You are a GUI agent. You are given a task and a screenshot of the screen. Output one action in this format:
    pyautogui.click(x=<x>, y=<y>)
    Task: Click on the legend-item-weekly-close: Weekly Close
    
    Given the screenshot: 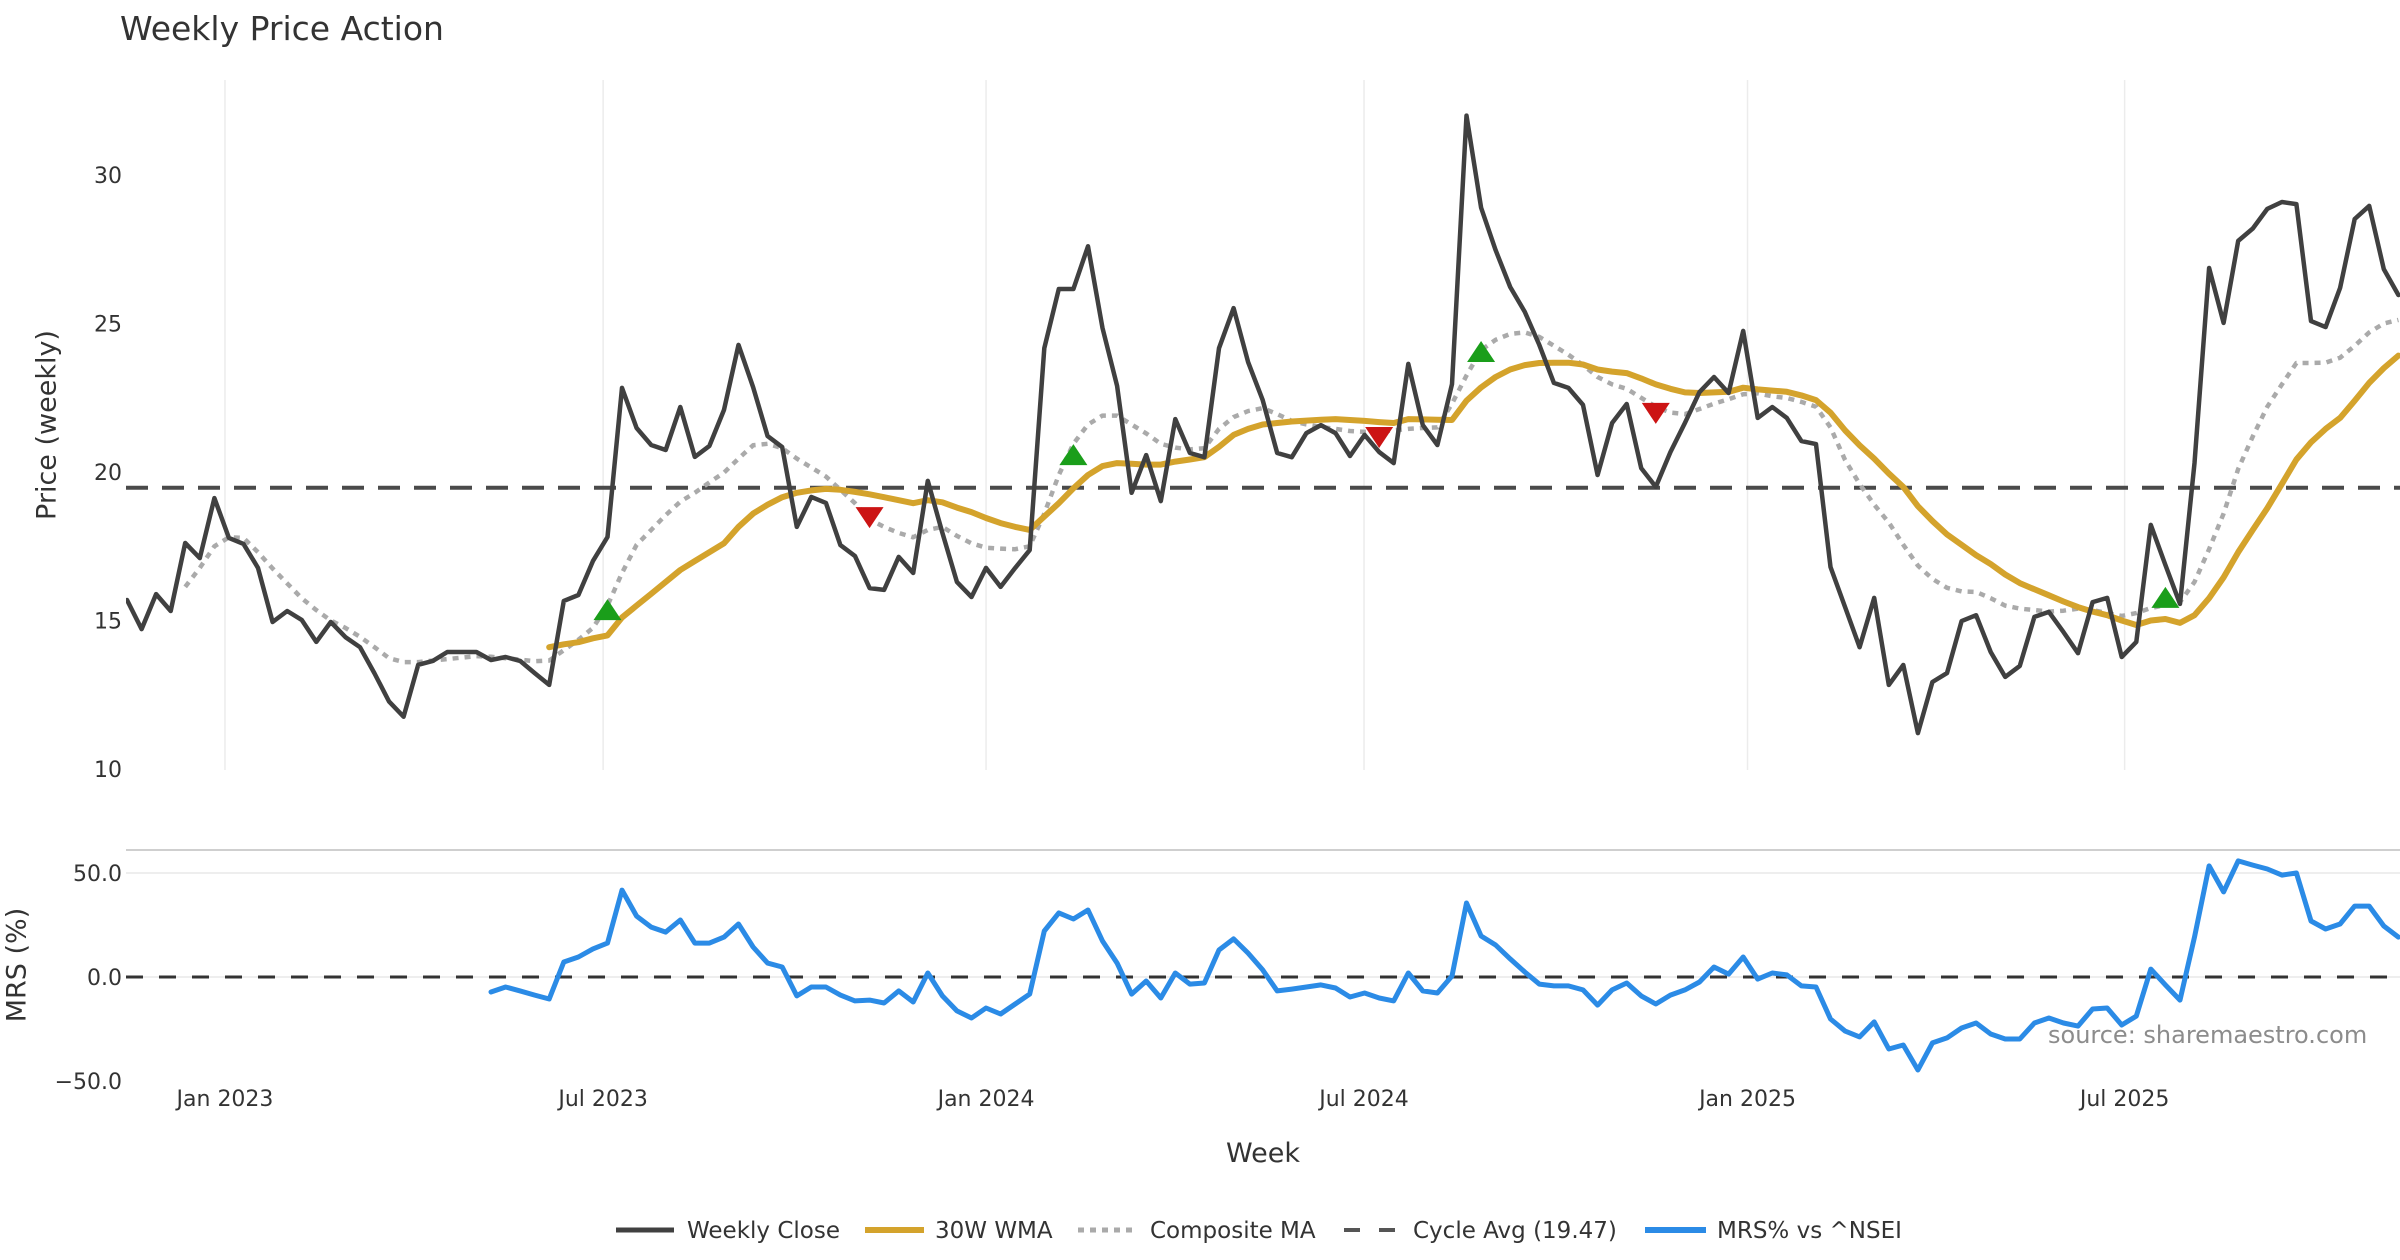 What is the action you would take?
    pyautogui.click(x=728, y=1231)
    